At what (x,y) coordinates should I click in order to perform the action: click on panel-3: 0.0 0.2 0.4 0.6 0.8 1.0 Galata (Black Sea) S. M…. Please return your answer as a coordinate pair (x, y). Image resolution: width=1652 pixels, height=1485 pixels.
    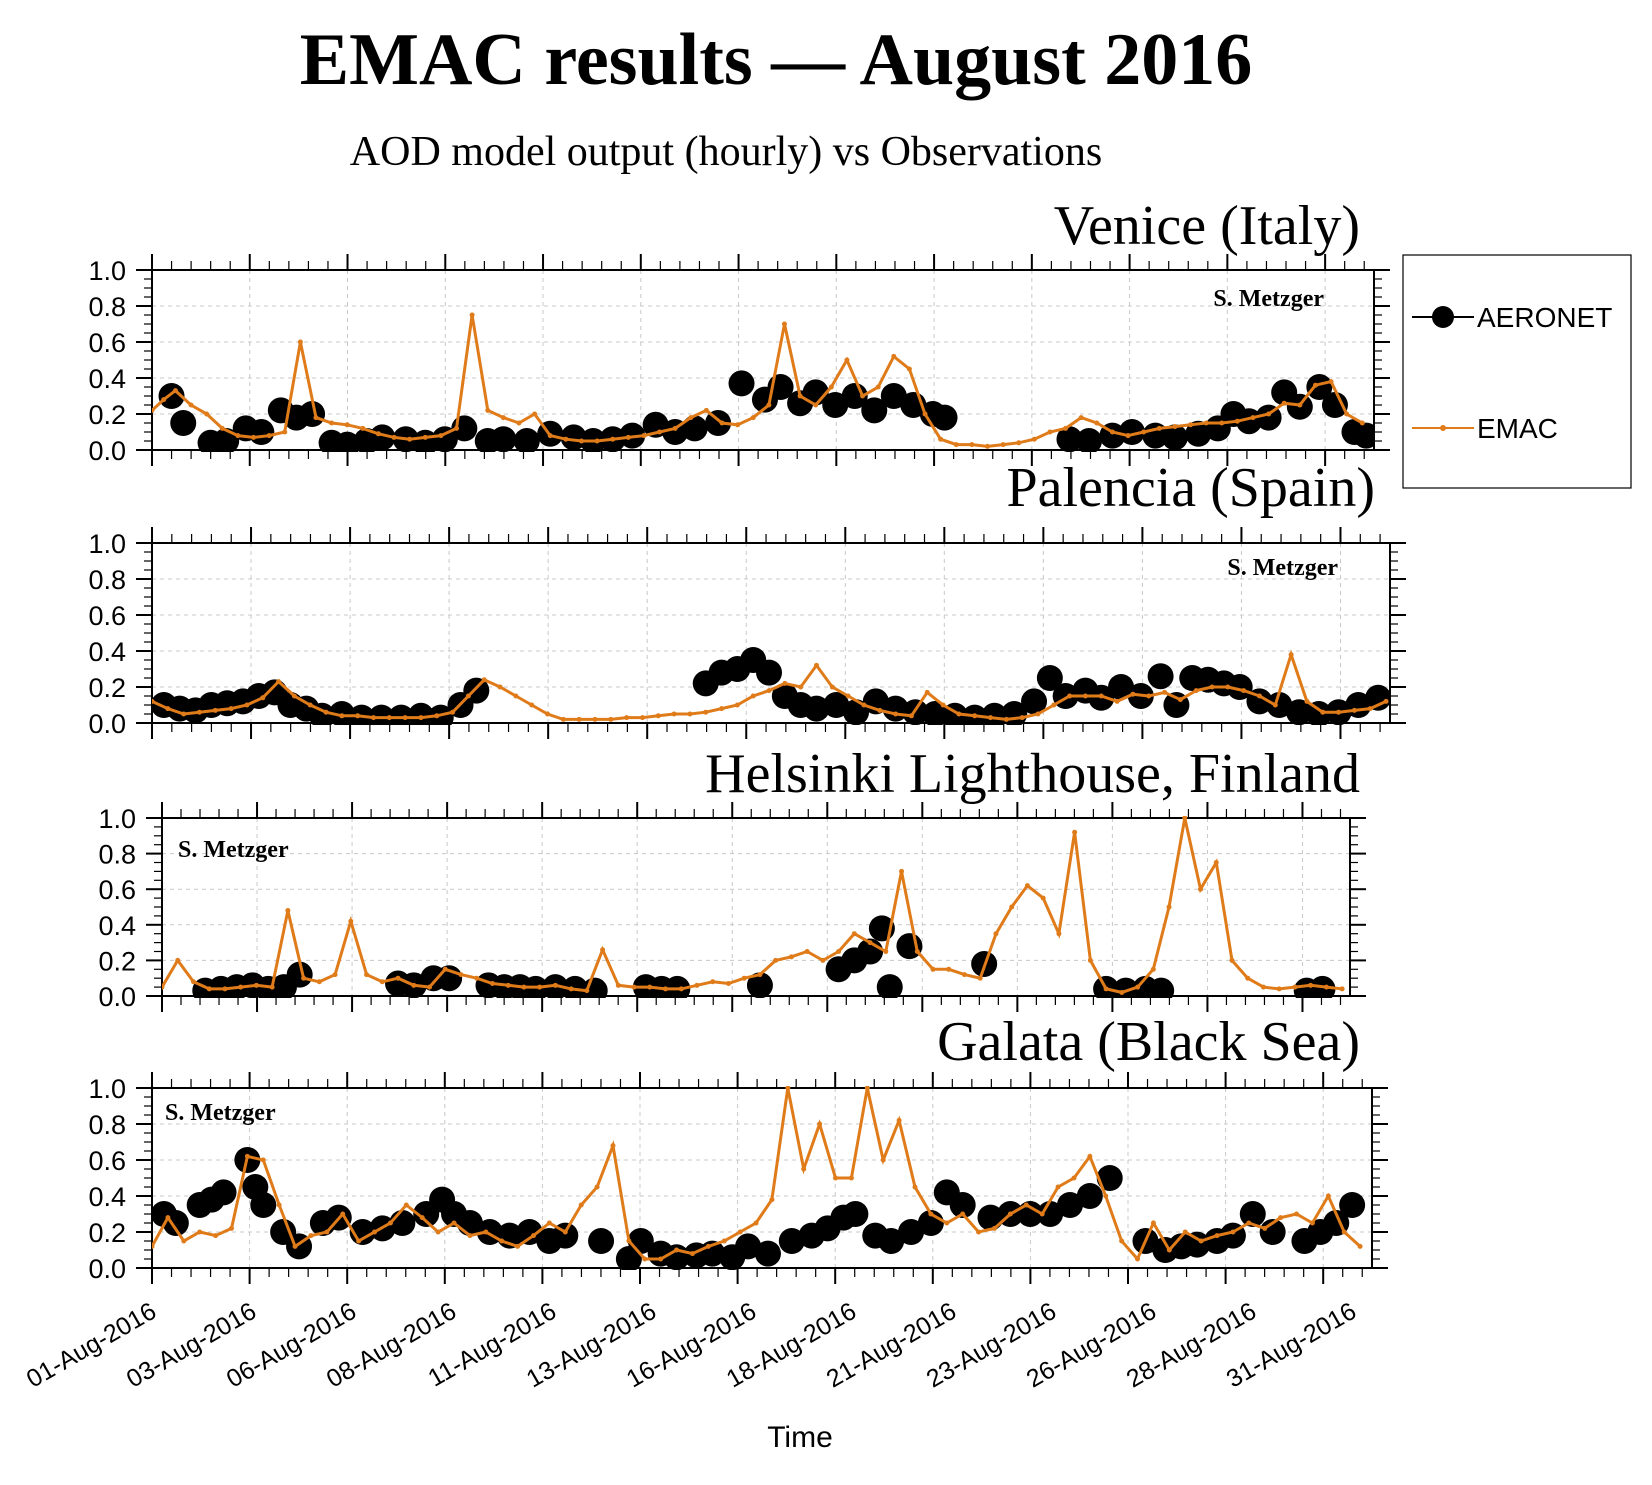
    Looking at the image, I should click on (738, 1147).